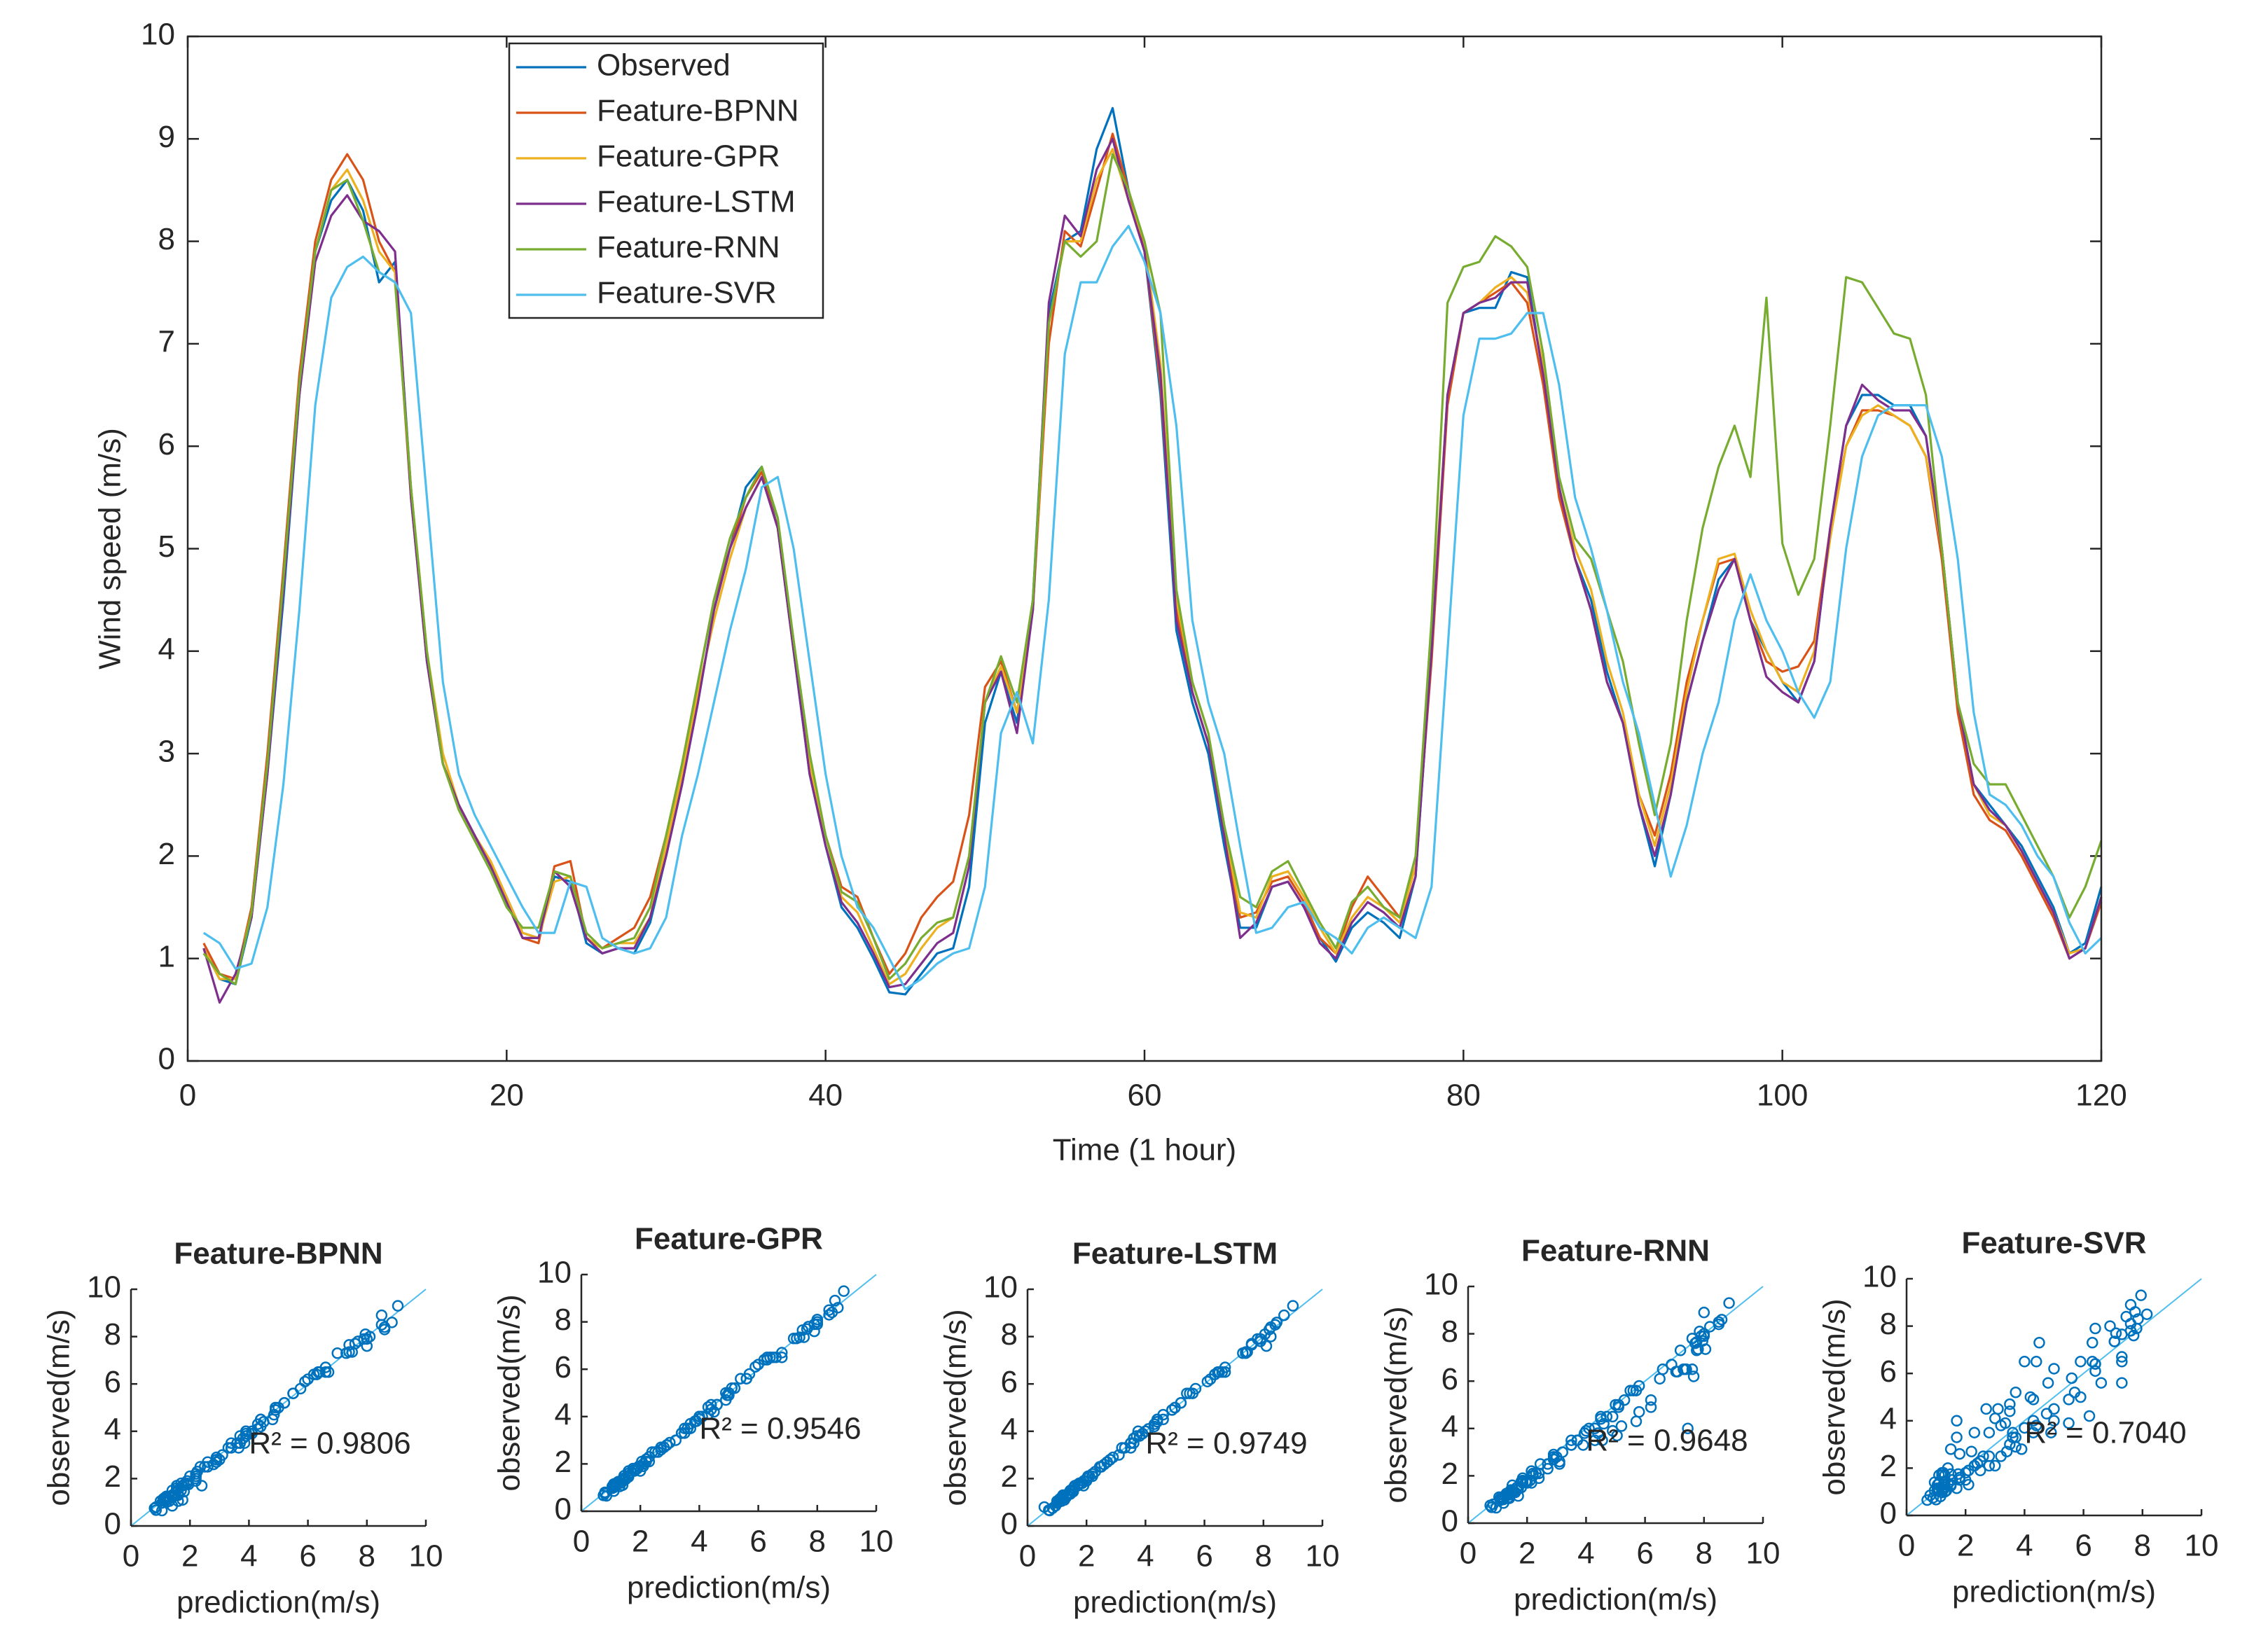  I want to click on legend-label: Feature-RNN, so click(688, 247).